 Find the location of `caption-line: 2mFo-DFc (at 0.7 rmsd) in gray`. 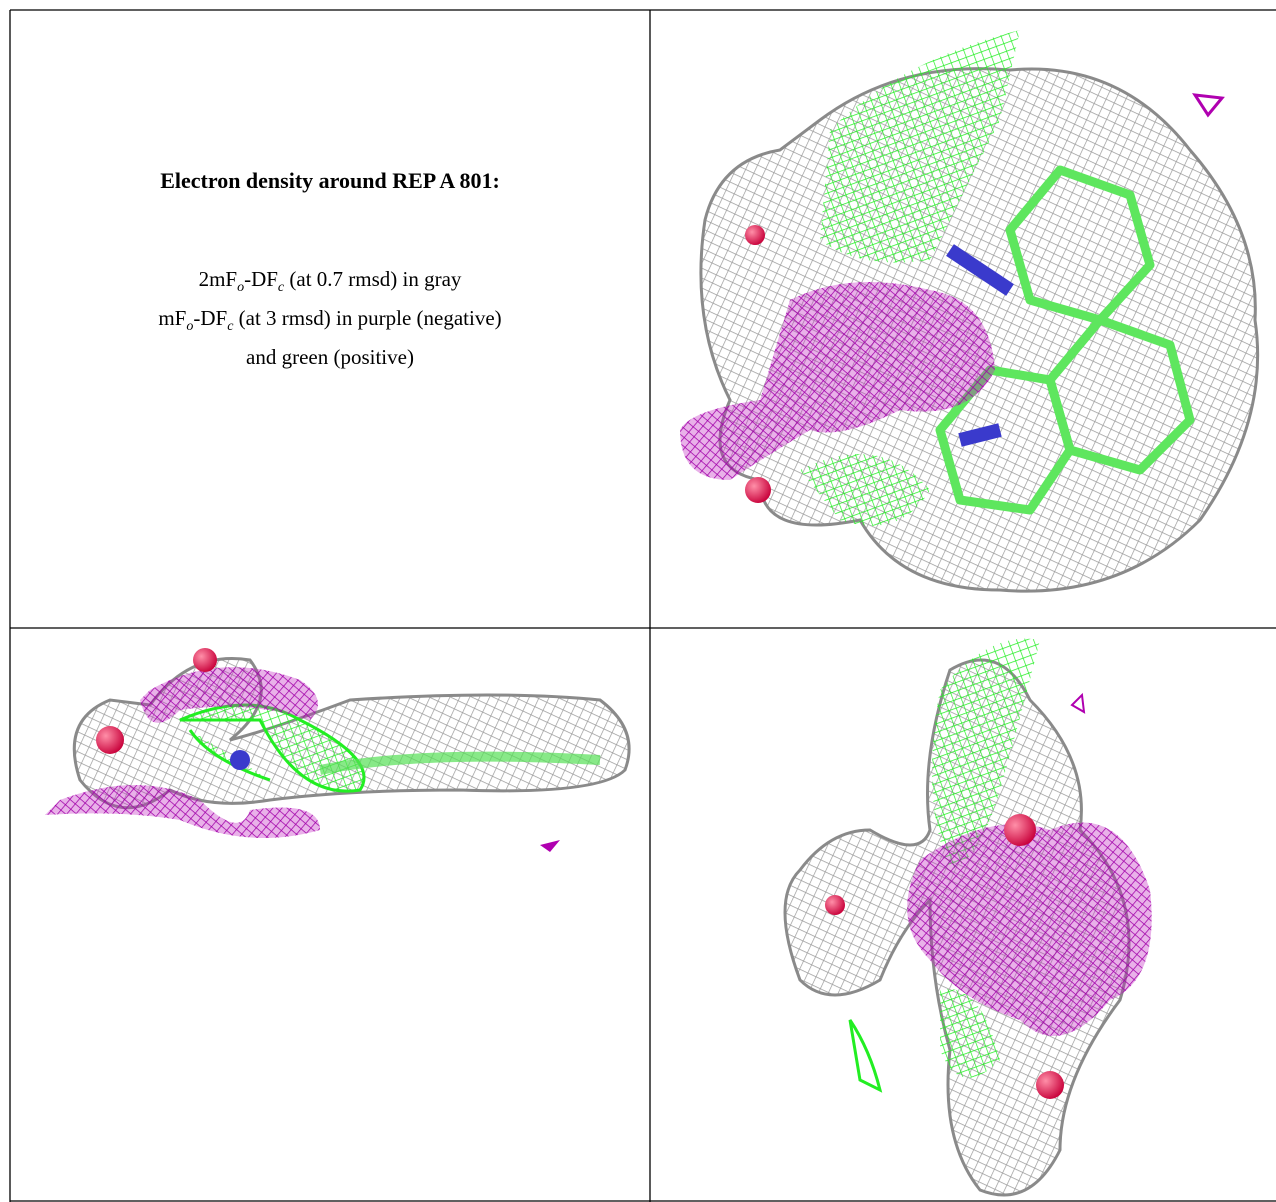

caption-line: 2mFo-DFc (at 0.7 rmsd) in gray is located at coordinates (330, 283).